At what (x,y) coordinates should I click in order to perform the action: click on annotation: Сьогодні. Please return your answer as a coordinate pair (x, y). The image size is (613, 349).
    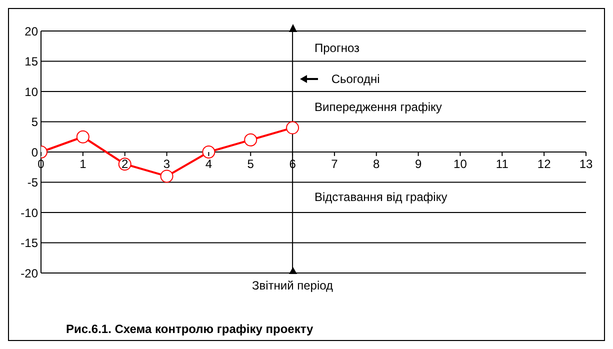
    Looking at the image, I should click on (355, 78).